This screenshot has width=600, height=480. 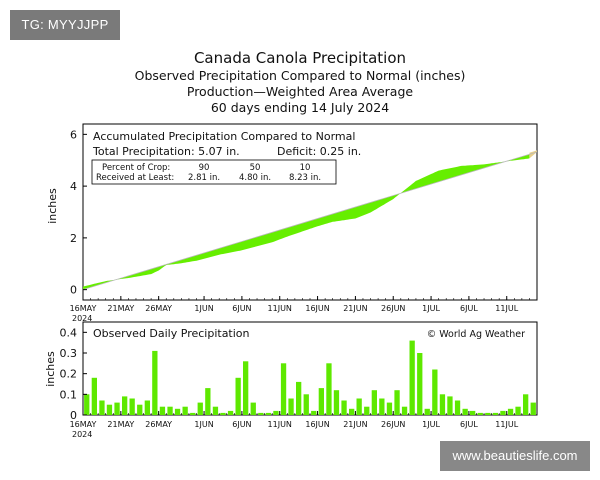 I want to click on top-x-tick-label: 11JUL, so click(x=506, y=308).